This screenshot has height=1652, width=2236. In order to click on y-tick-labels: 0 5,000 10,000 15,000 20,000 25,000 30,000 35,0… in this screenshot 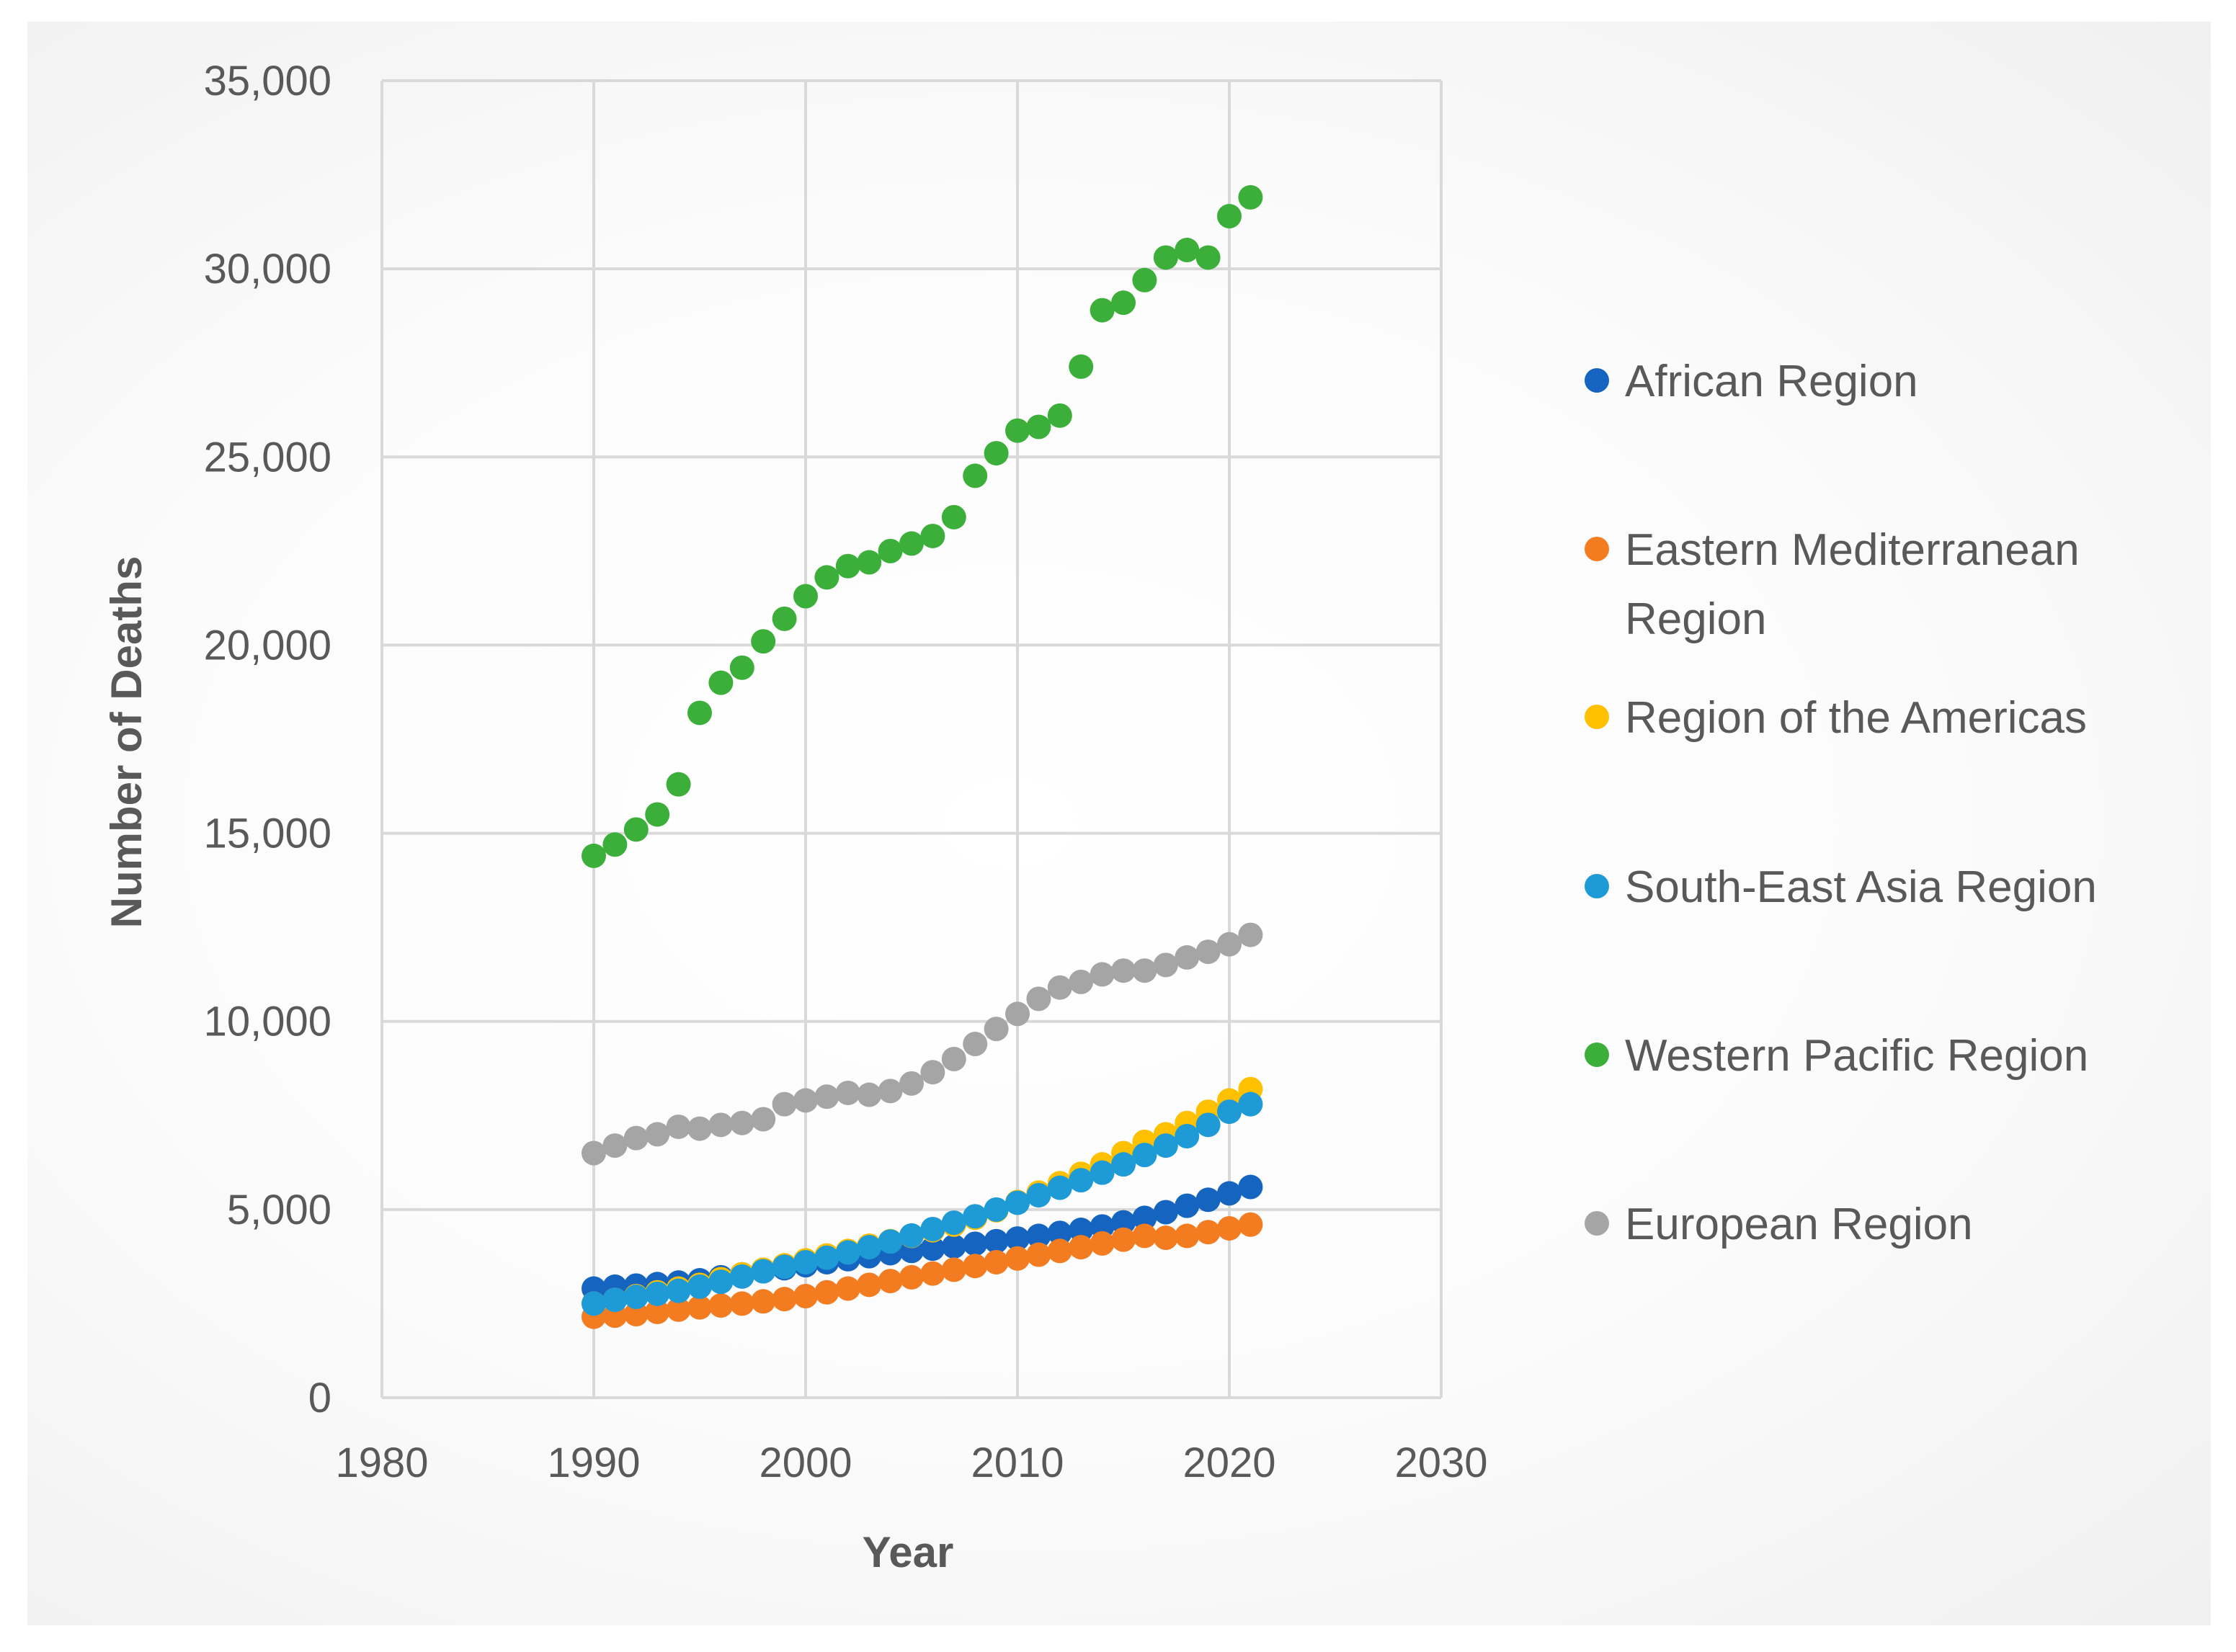, I will do `click(267, 740)`.